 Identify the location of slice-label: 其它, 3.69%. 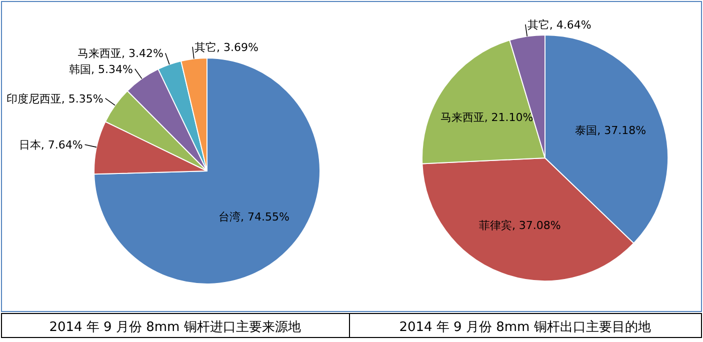
(226, 47).